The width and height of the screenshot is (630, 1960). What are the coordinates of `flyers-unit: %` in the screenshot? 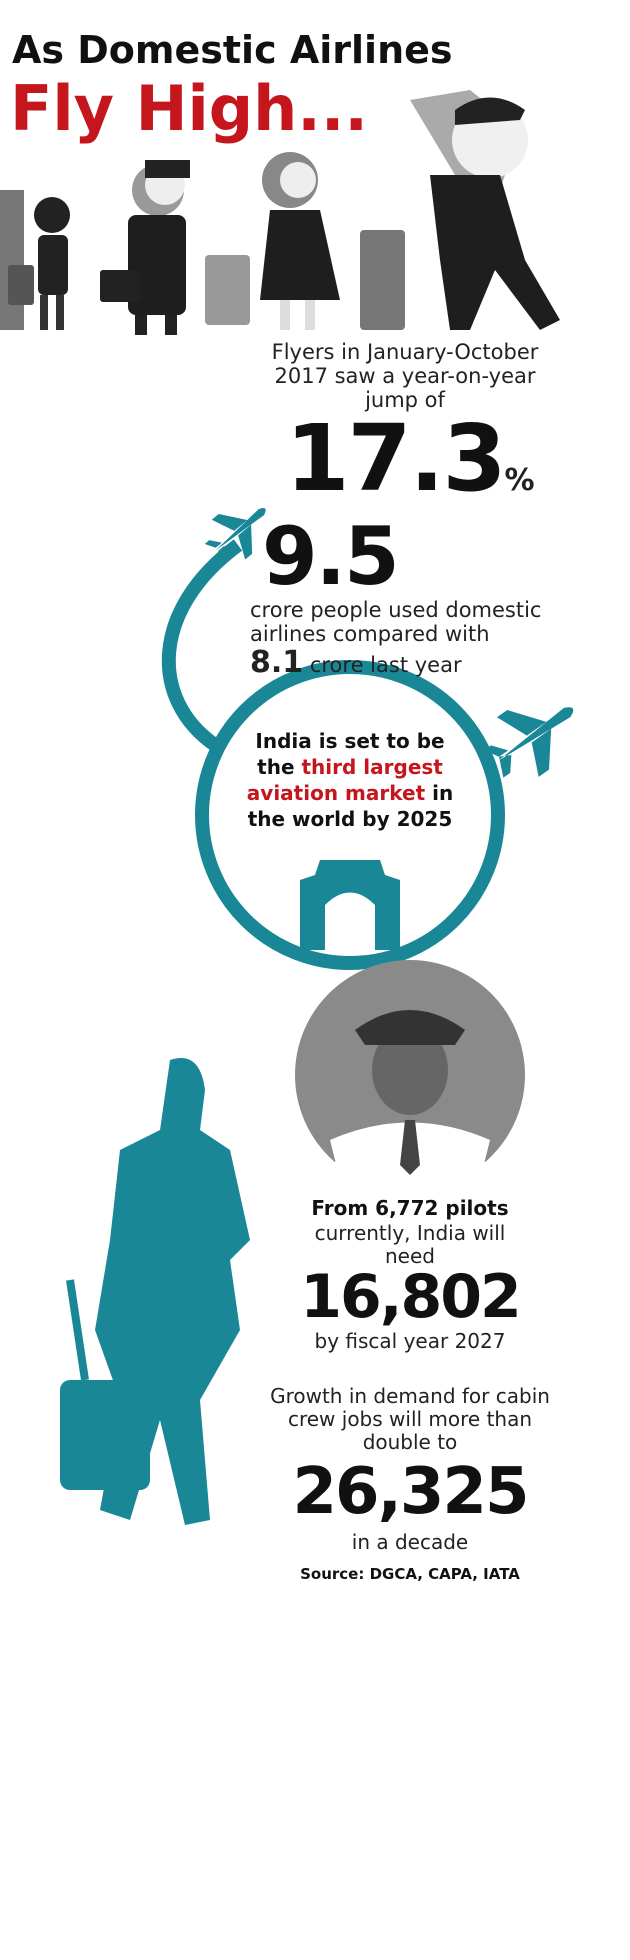 It's located at (519, 480).